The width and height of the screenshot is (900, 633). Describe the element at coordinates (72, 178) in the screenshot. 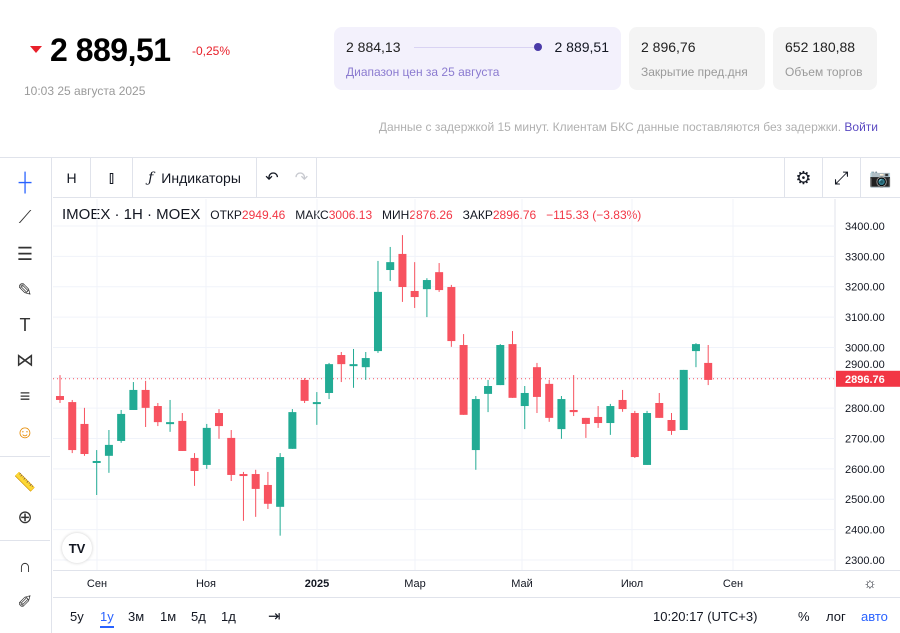

I see `interval-button: H` at that location.